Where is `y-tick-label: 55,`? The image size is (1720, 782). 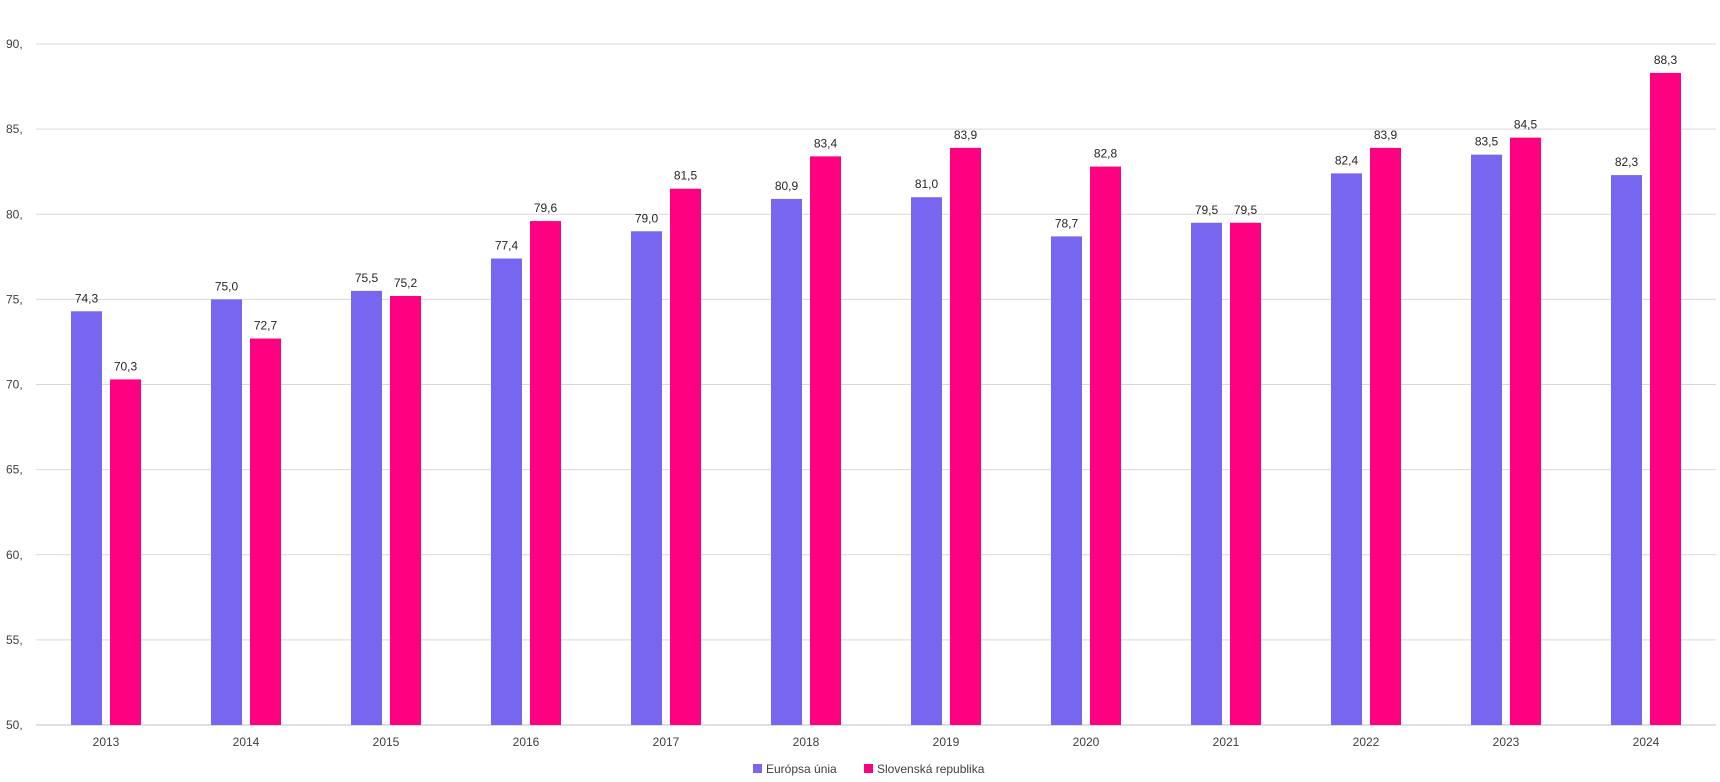 y-tick-label: 55, is located at coordinates (14, 640).